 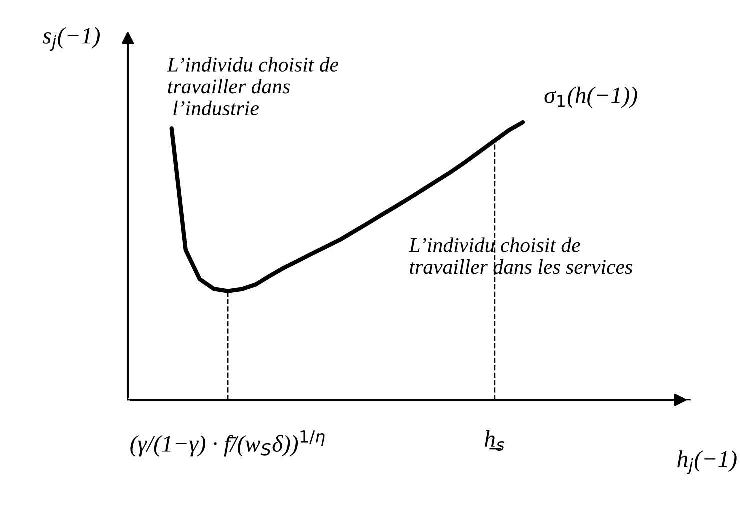 I want to click on series-label: σ$_{1}$(h(−1)), so click(x=591, y=97).